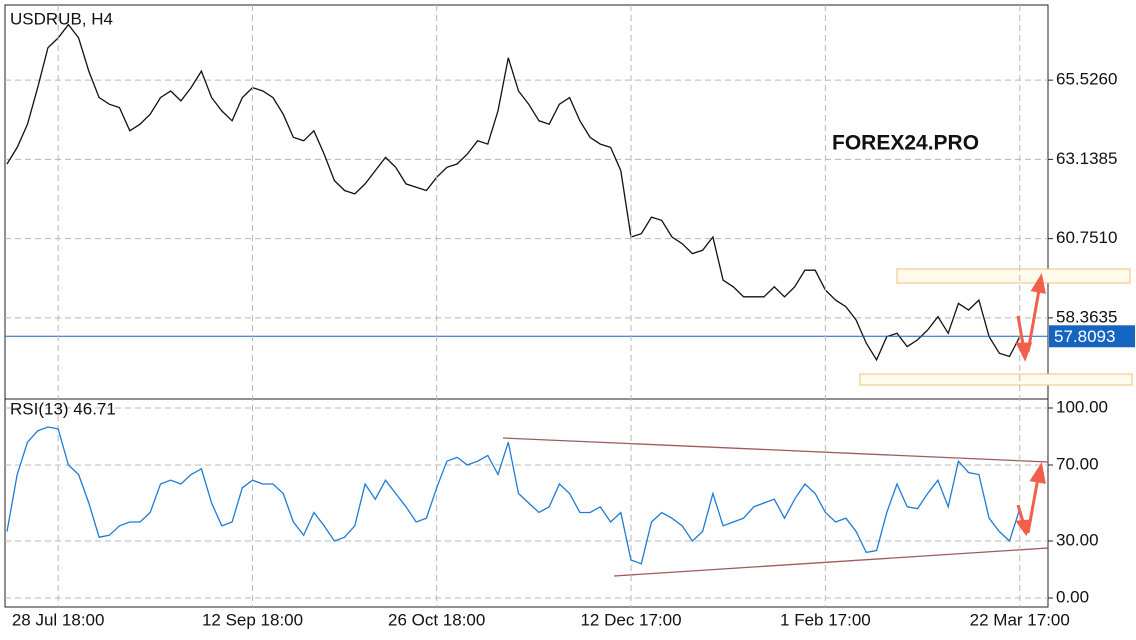 This screenshot has width=1136, height=640. What do you see at coordinates (1086, 158) in the screenshot?
I see `y-tick-label: 63.1385` at bounding box center [1086, 158].